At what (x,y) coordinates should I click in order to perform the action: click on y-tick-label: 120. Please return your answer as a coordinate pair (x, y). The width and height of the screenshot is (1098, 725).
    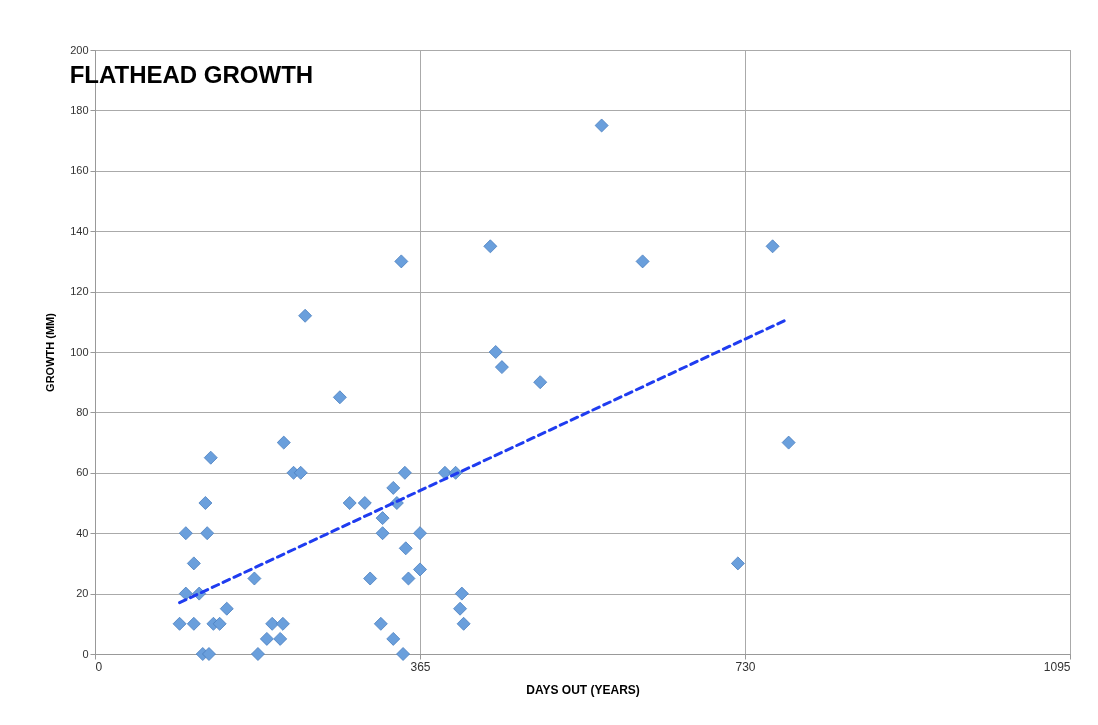
    Looking at the image, I should click on (79, 291).